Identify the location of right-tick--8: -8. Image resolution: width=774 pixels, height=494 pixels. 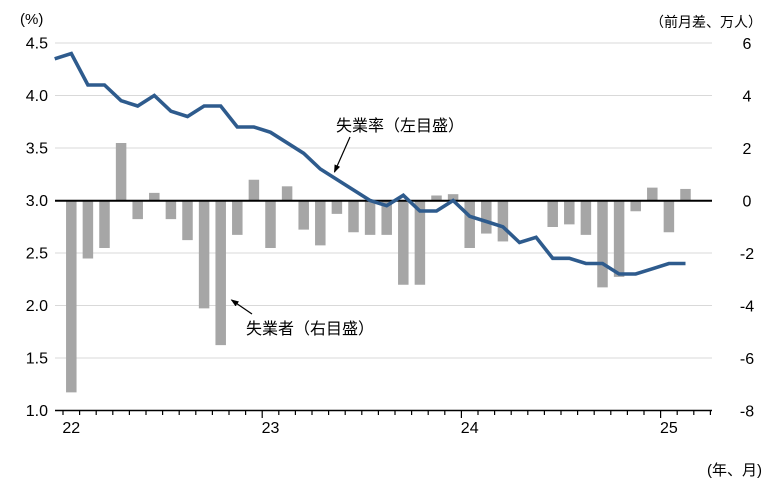
(747, 411).